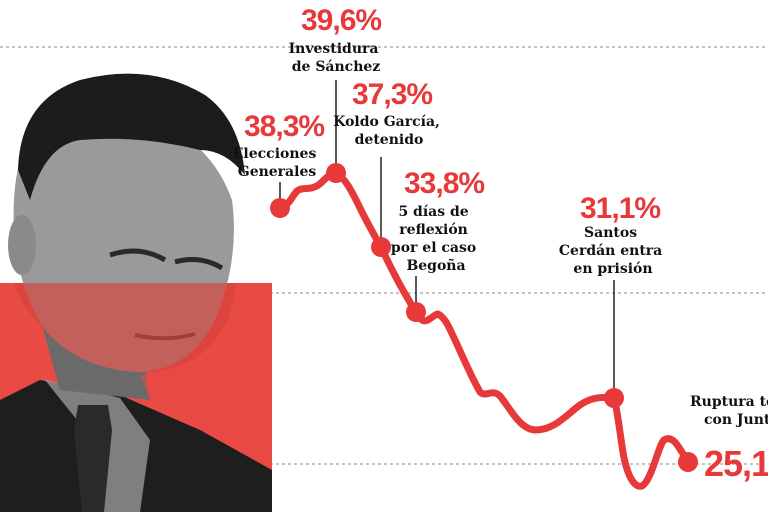  What do you see at coordinates (166, 259) in the screenshot?
I see `portrait-eyes` at bounding box center [166, 259].